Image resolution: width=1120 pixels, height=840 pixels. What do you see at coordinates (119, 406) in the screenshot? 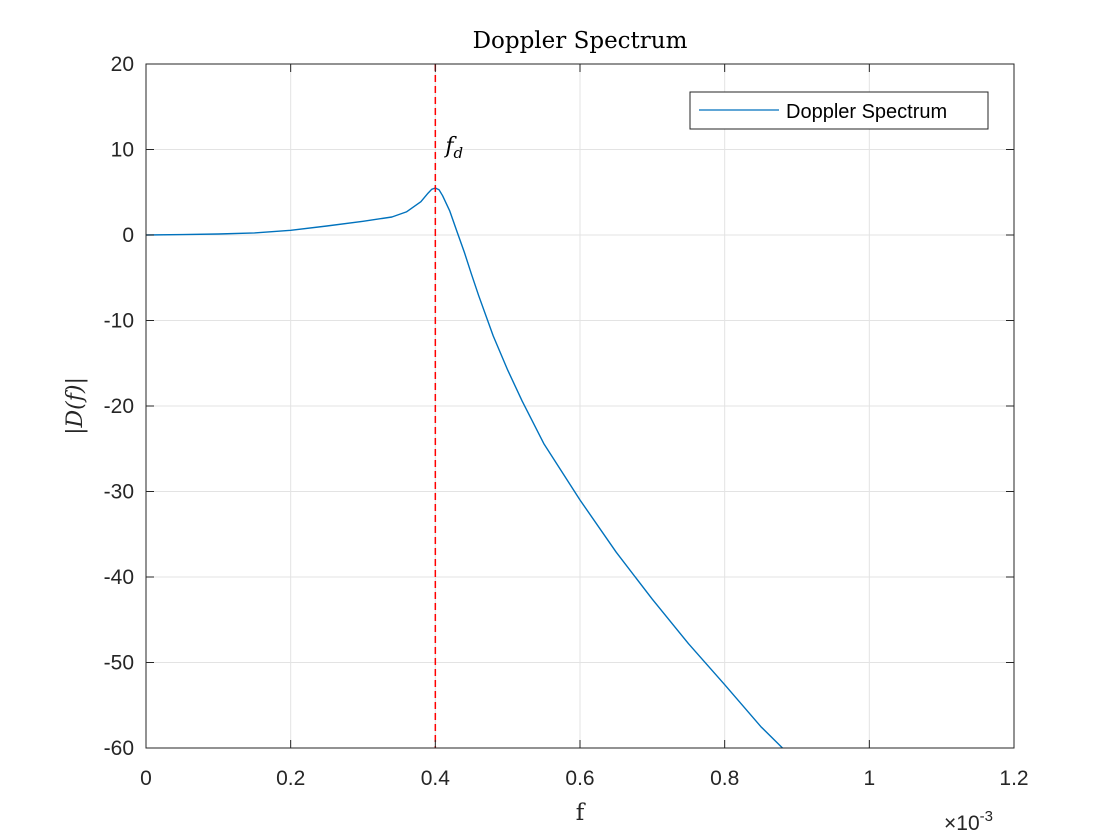
I see `y-tick-label: -20` at bounding box center [119, 406].